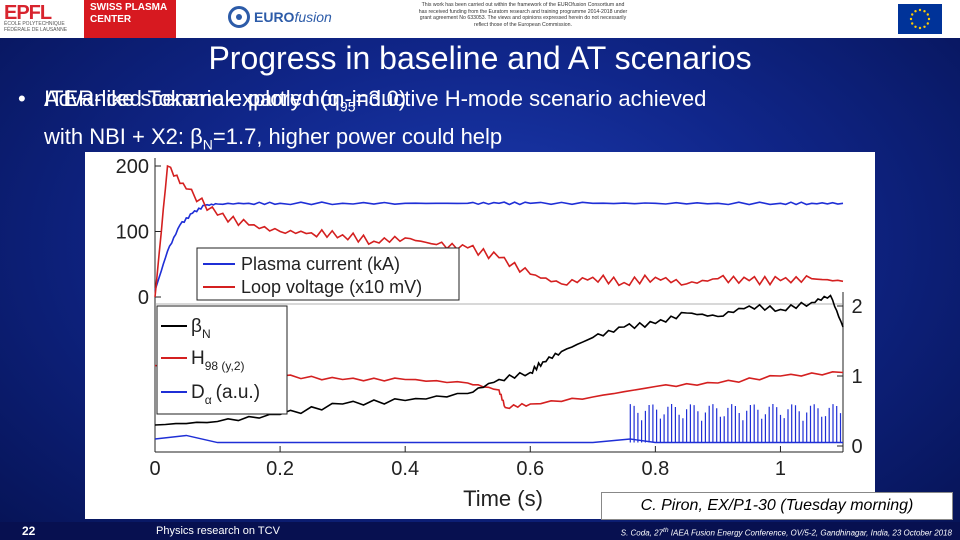 The width and height of the screenshot is (960, 540). I want to click on bullet-text-iter: ITER-like scenario explored (q95=3.0), so click(225, 100).